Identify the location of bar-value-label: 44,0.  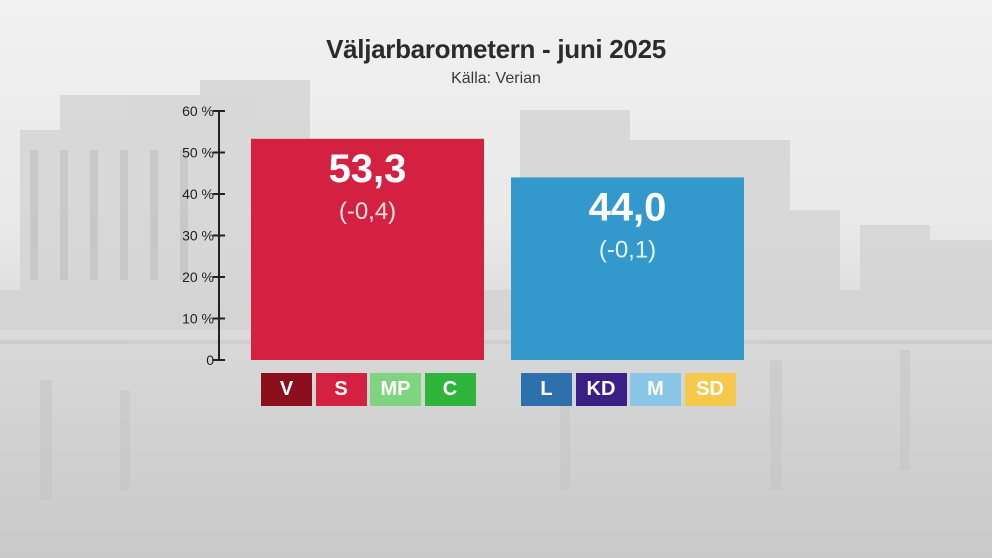
(628, 207).